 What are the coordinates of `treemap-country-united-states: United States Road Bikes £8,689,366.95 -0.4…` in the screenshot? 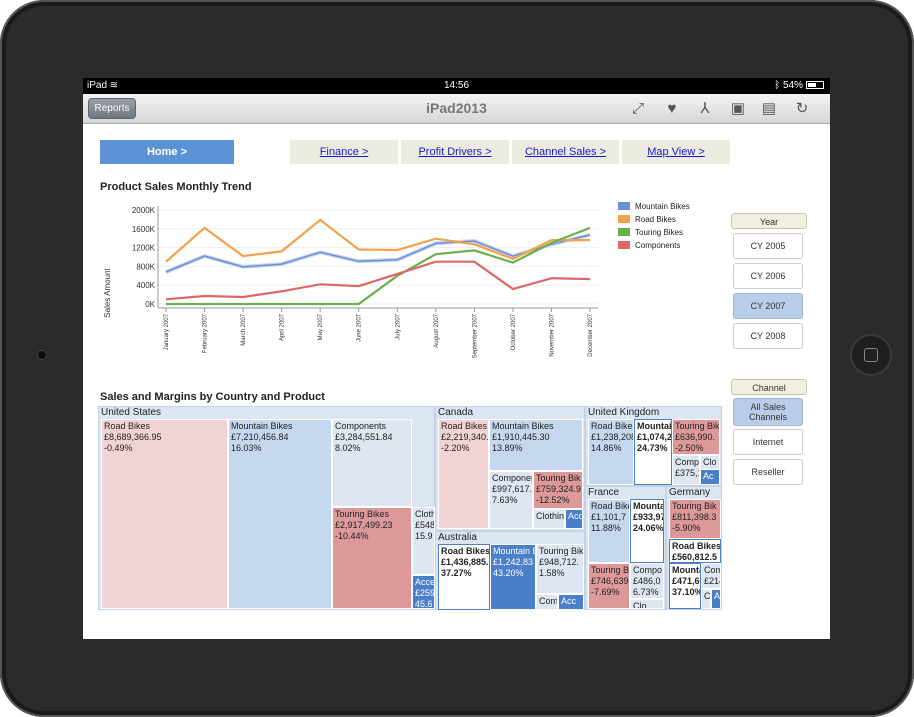 It's located at (266, 508).